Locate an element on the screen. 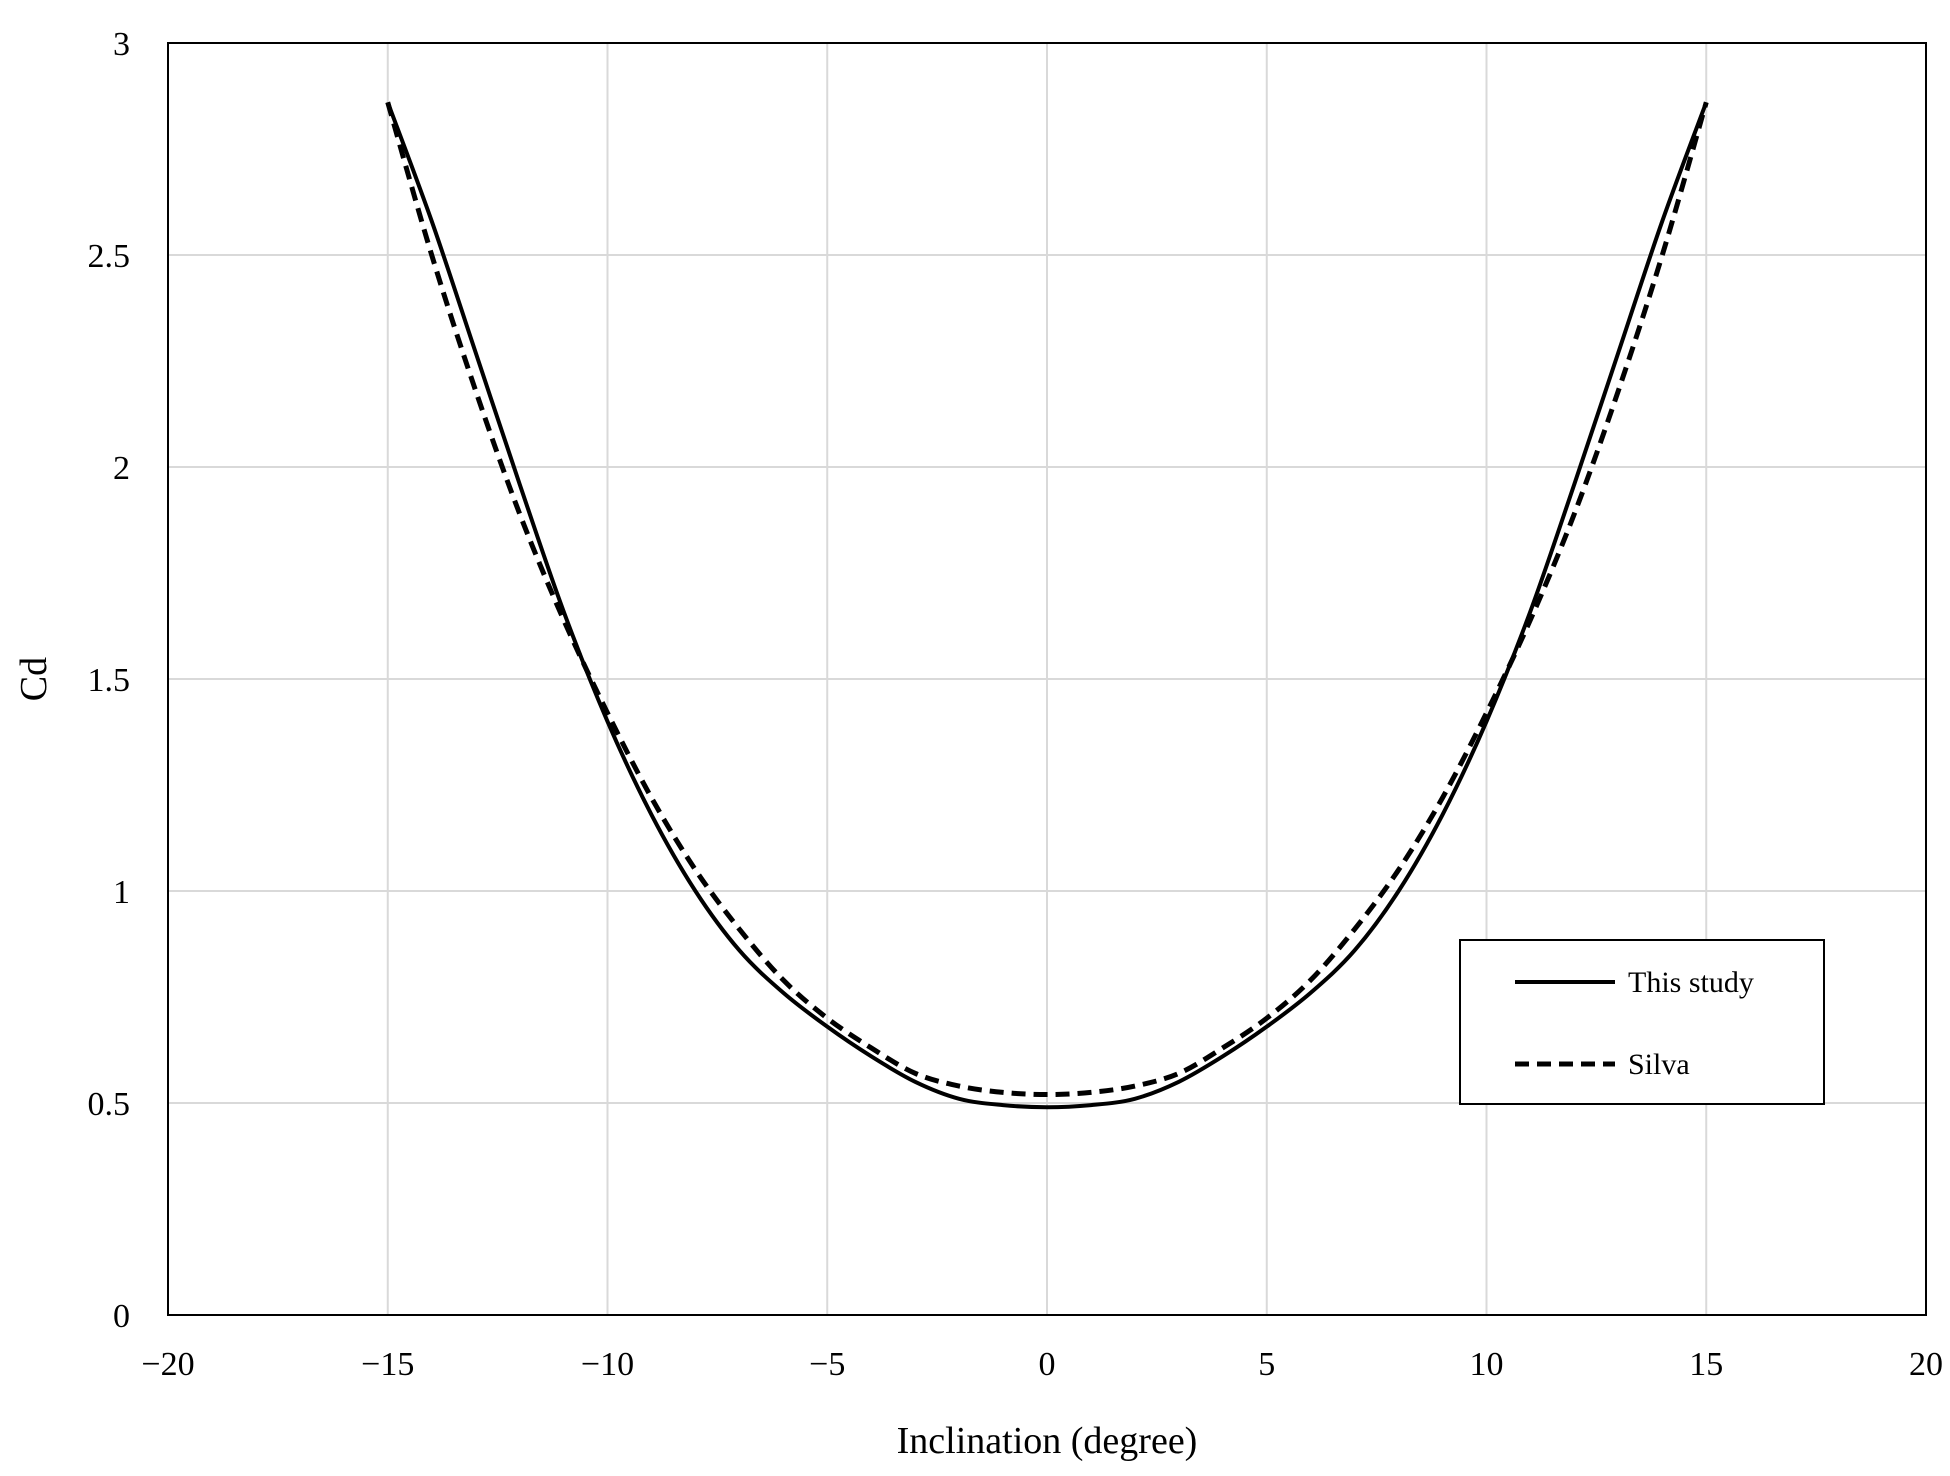  y-tick-label: 3 is located at coordinates (121, 44).